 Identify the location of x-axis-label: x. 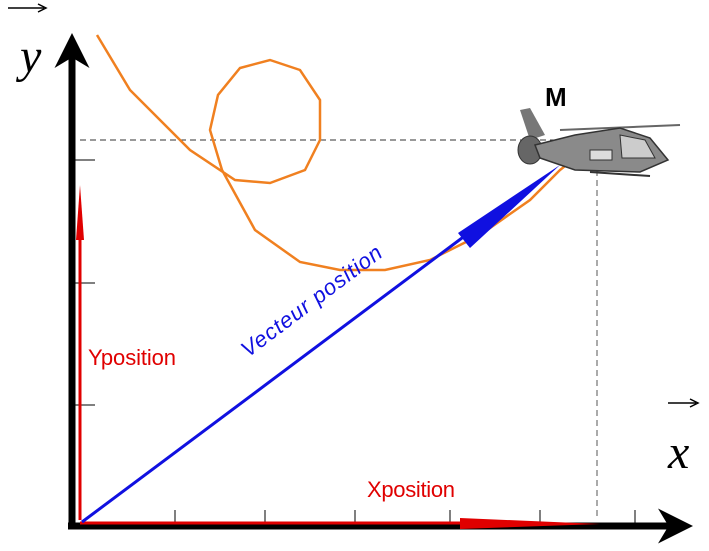
(678, 452).